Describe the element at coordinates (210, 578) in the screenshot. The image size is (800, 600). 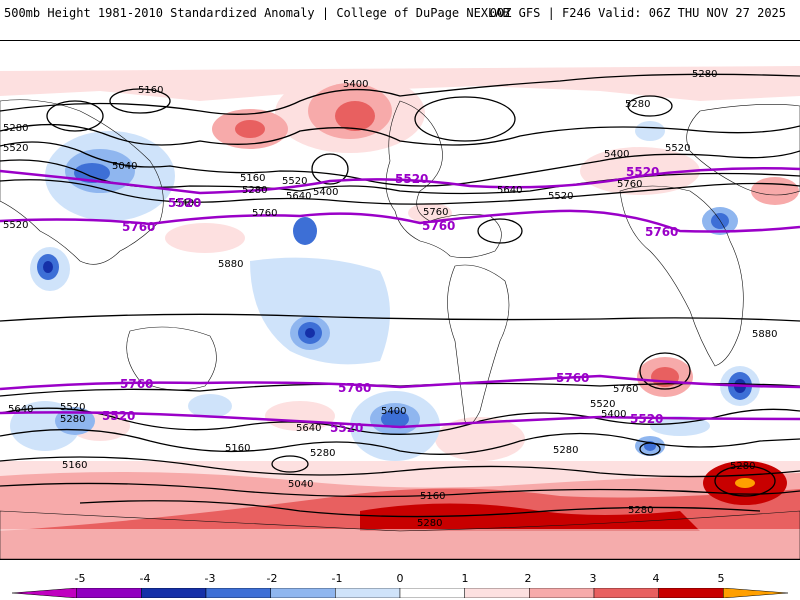
I see `colorbar-tick: -3` at that location.